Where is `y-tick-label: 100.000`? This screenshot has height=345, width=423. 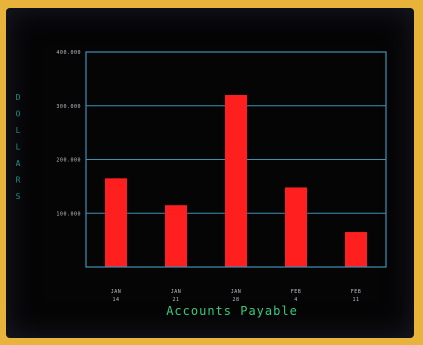 y-tick-label: 100.000 is located at coordinates (68, 214).